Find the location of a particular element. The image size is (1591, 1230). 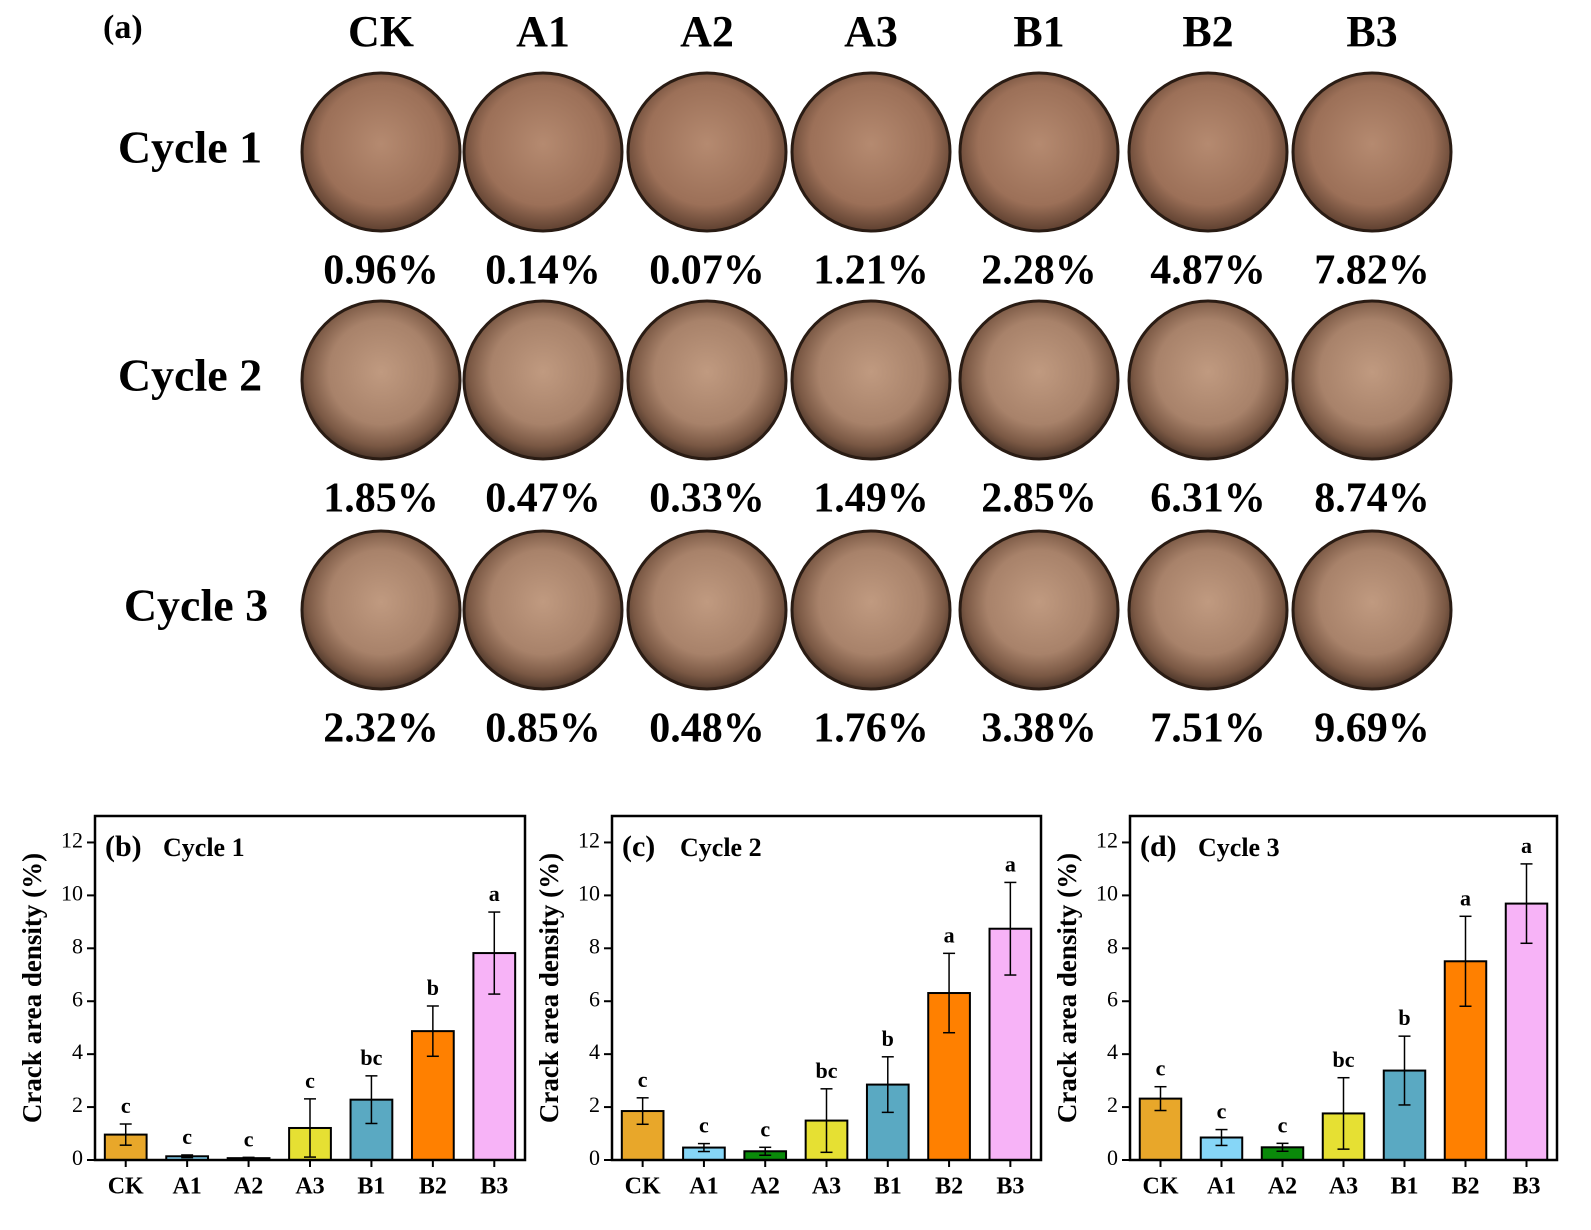

percent-label: 2.32% is located at coordinates (381, 729).